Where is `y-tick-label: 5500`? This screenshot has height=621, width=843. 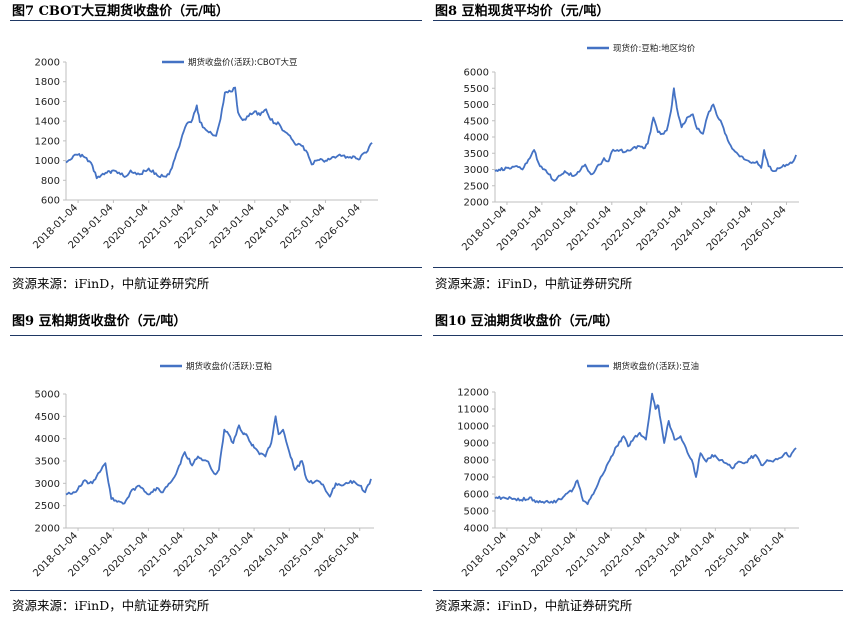
y-tick-label: 5500 is located at coordinates (476, 89).